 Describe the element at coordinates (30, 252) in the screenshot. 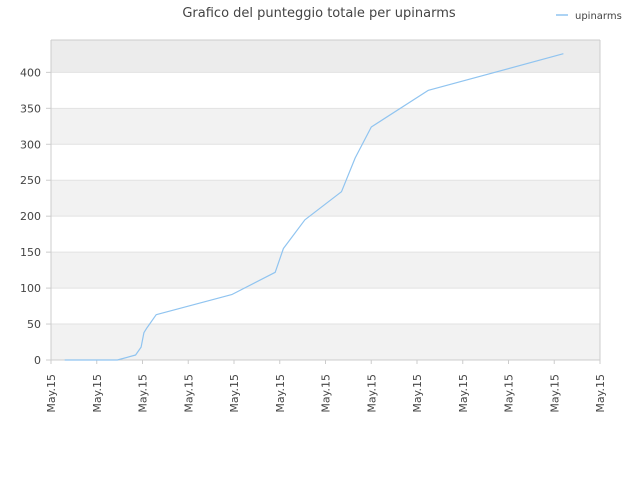

I see `y-tick-label: 150` at that location.